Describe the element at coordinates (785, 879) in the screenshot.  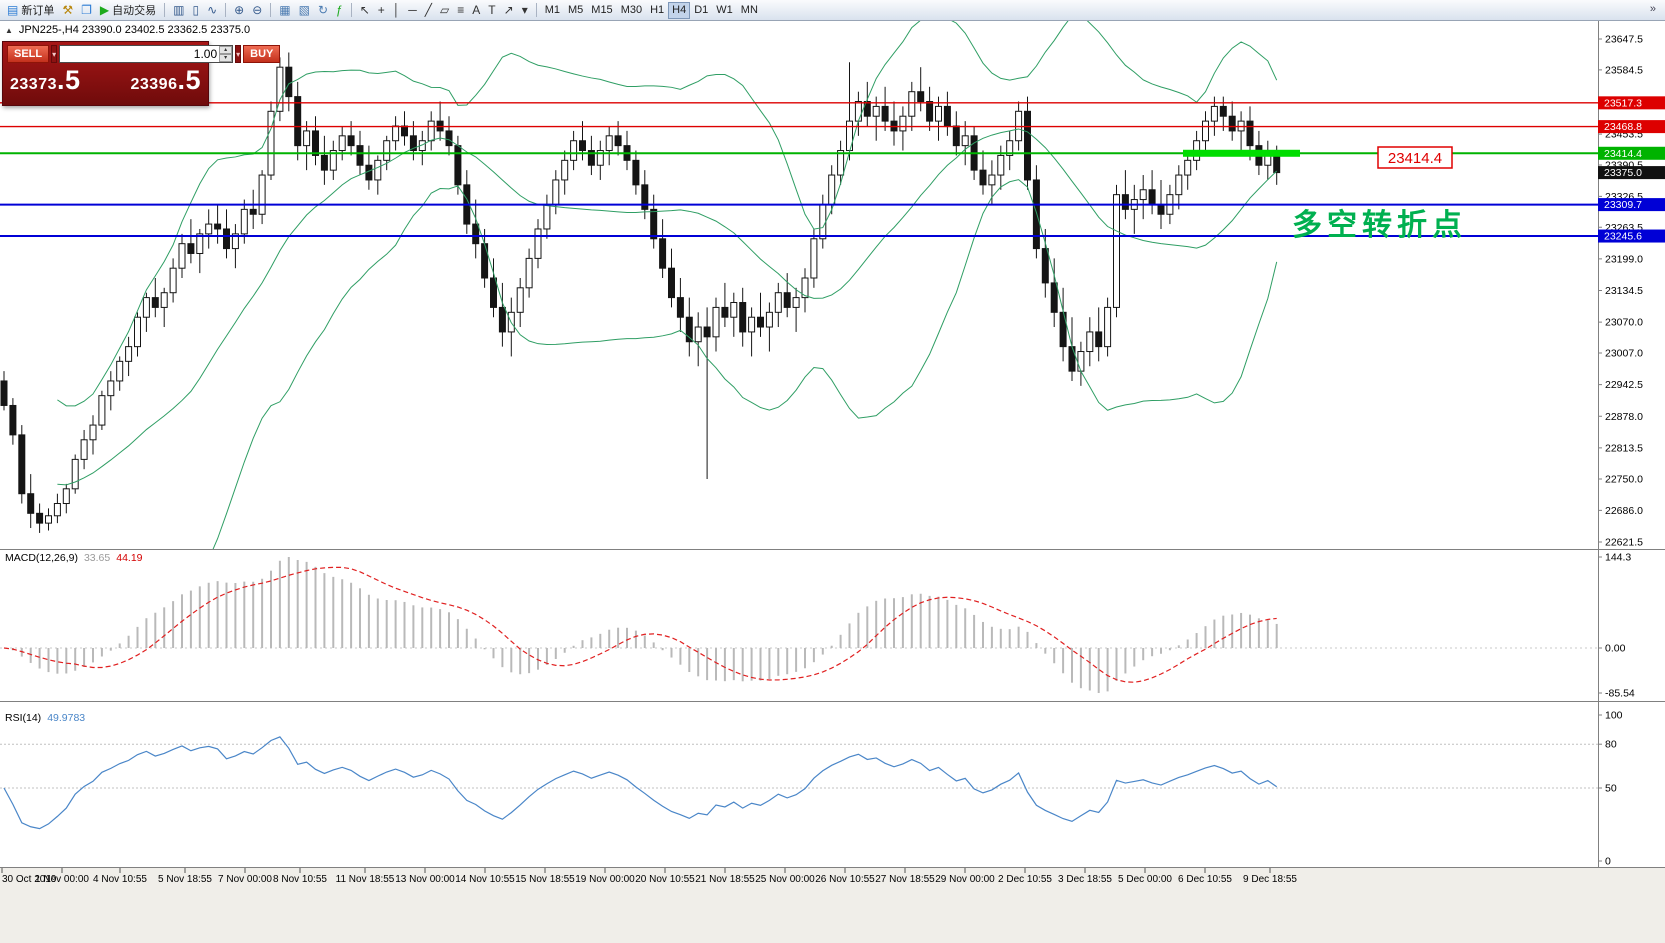
I see `time-axis-label: 25 Nov 00:00` at that location.